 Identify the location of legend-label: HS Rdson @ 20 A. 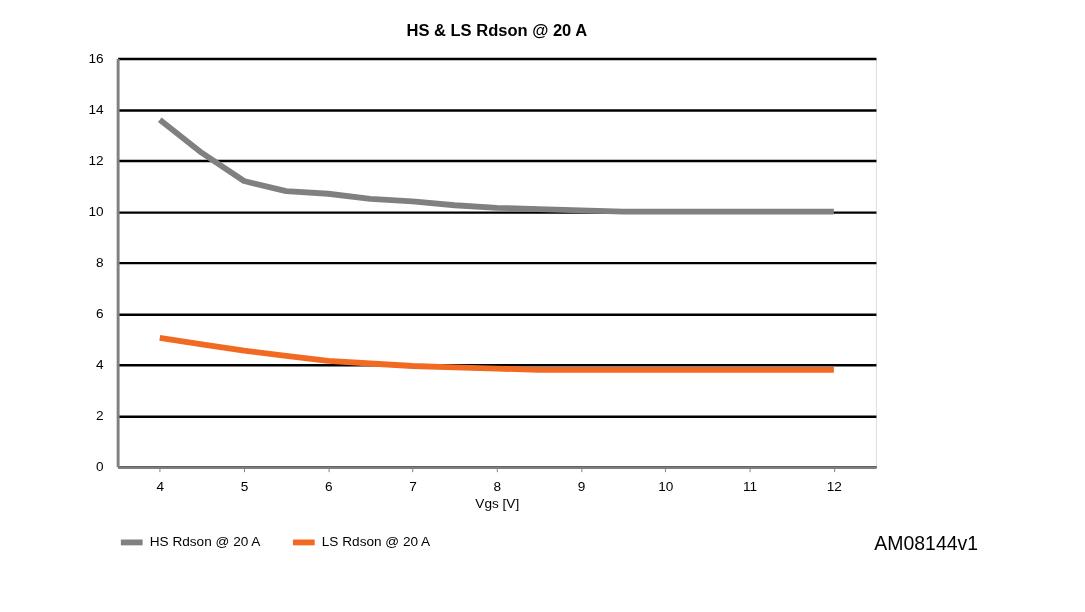
(205, 542).